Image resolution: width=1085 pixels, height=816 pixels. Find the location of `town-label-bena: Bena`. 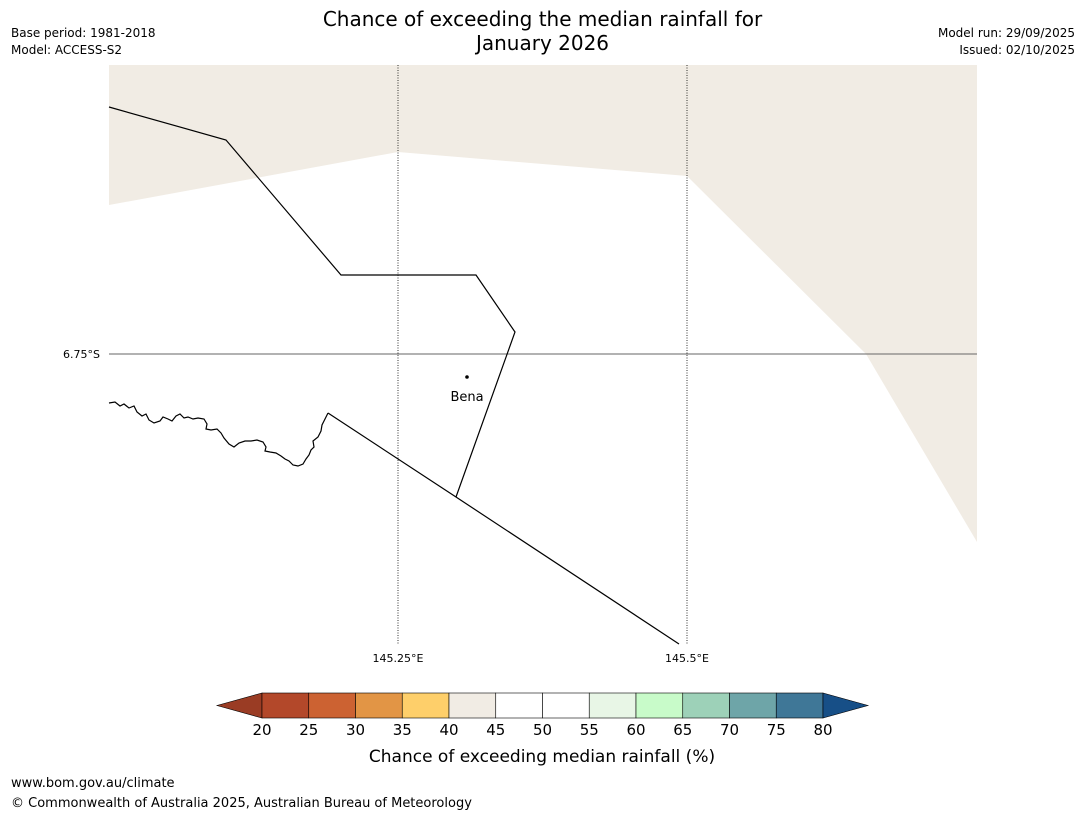

town-label-bena: Bena is located at coordinates (466, 397).